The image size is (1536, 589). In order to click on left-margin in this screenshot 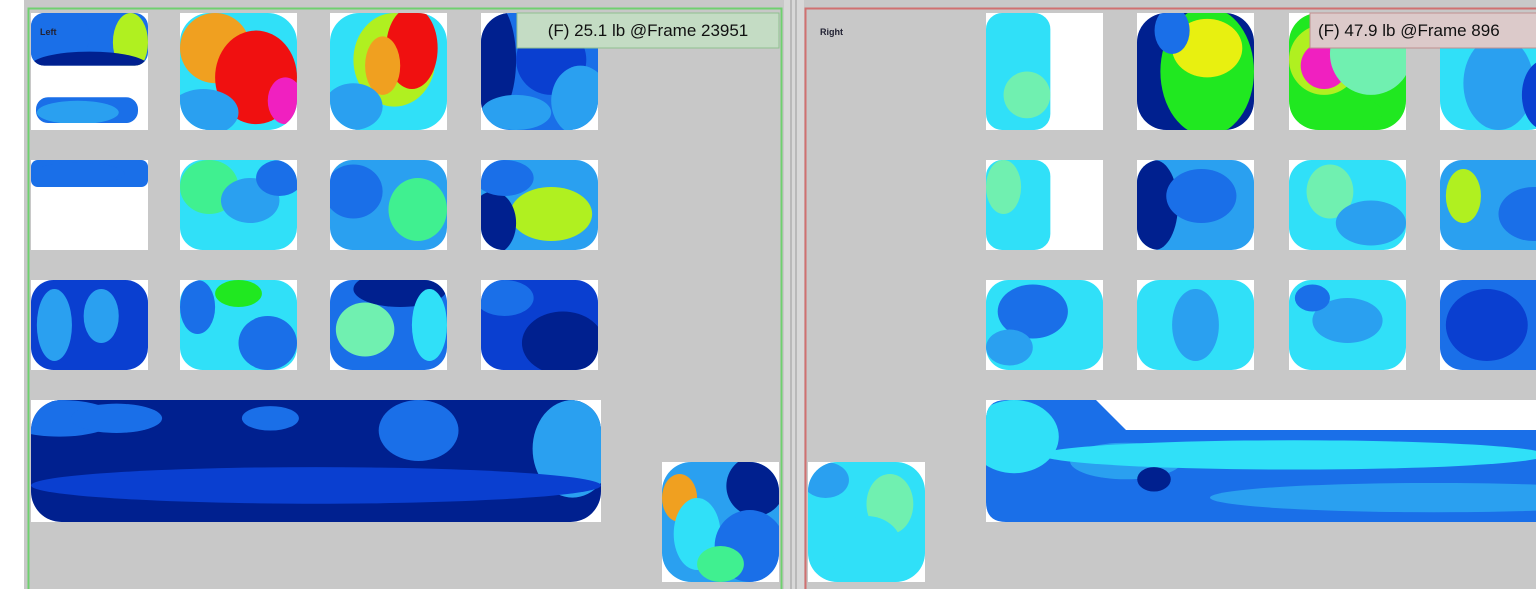, I will do `click(12, 294)`.